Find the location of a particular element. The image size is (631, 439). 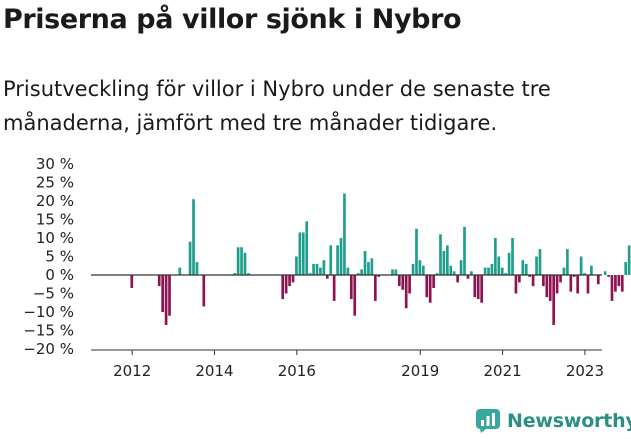

brand-logo: Newsworthy is located at coordinates (553, 421).